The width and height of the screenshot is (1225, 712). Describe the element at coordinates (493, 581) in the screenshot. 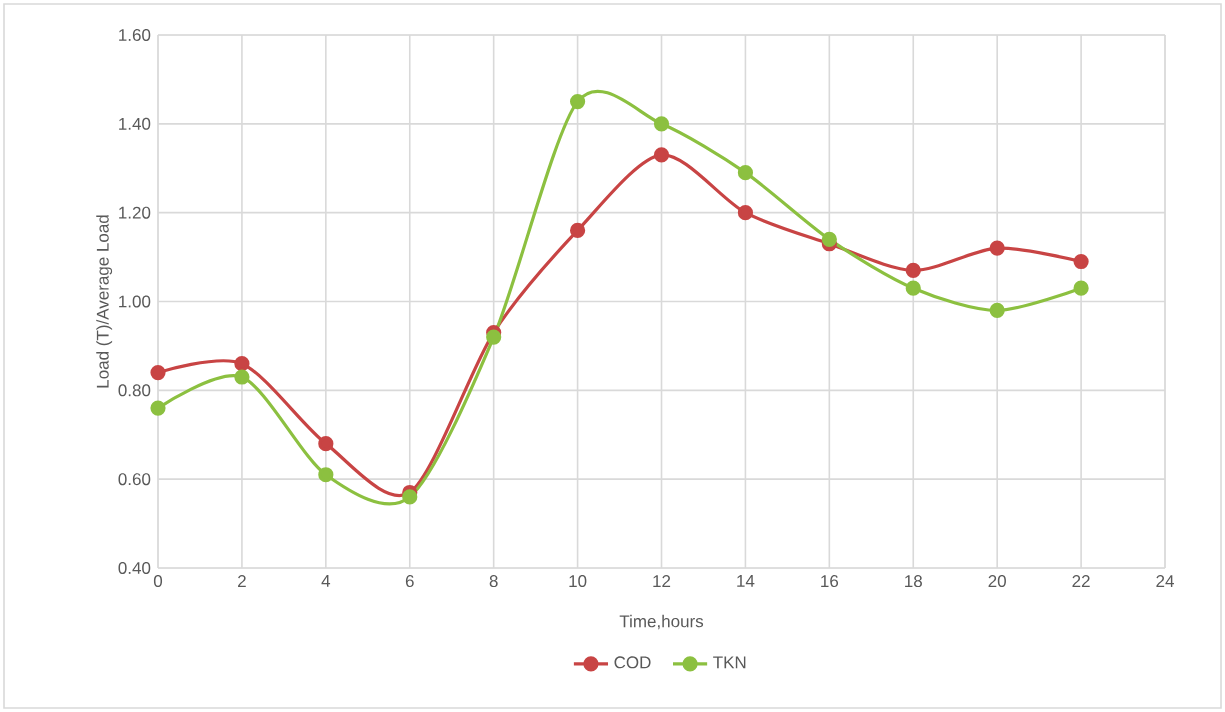

I see `x-tick-label: 8` at that location.